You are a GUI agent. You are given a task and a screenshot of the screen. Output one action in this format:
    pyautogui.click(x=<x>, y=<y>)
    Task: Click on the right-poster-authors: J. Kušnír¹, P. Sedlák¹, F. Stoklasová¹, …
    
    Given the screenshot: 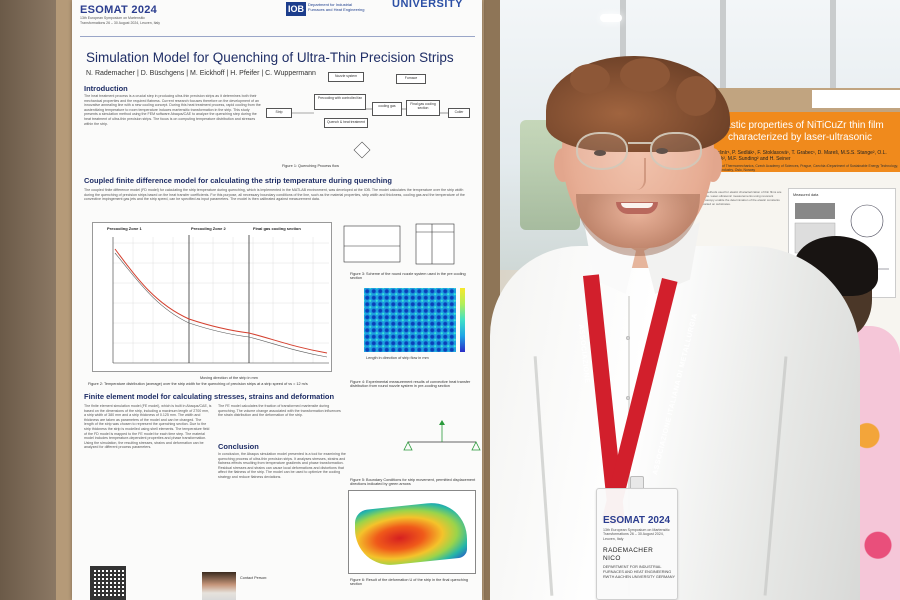 What is the action you would take?
    pyautogui.click(x=797, y=156)
    